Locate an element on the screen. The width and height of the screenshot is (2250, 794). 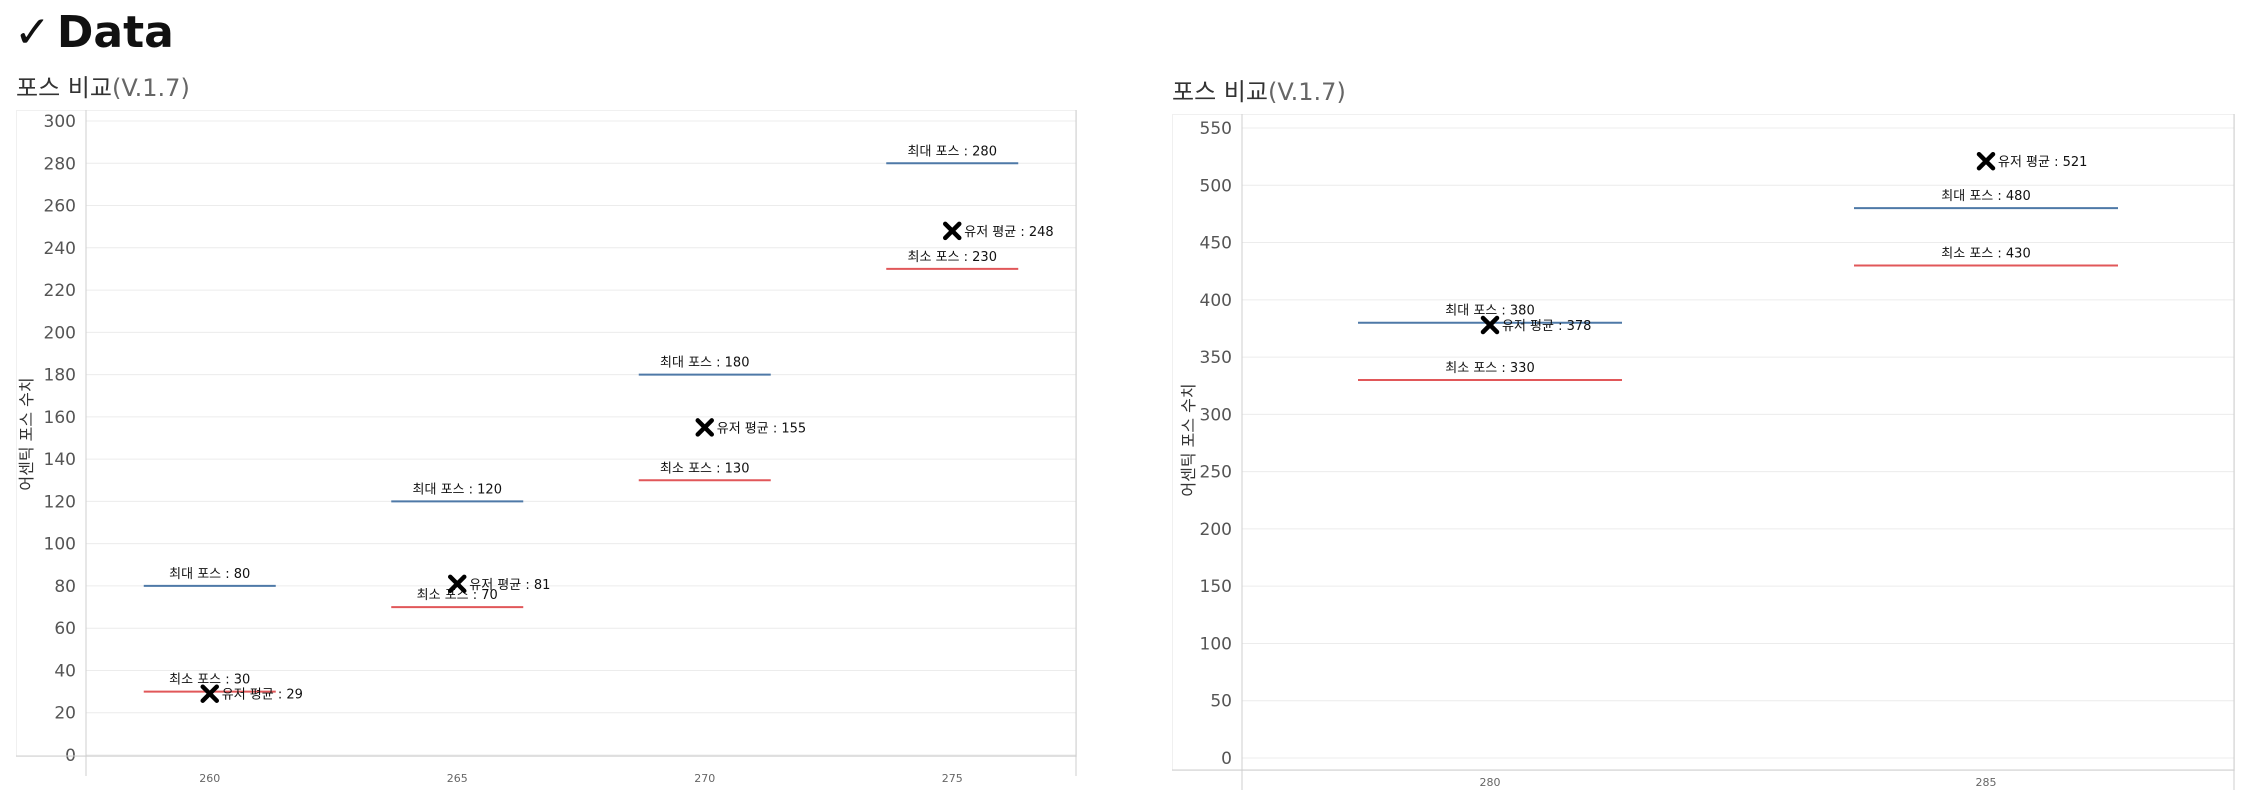
chart-2-title: 포스 비교(V.1.7) is located at coordinates (1259, 89).